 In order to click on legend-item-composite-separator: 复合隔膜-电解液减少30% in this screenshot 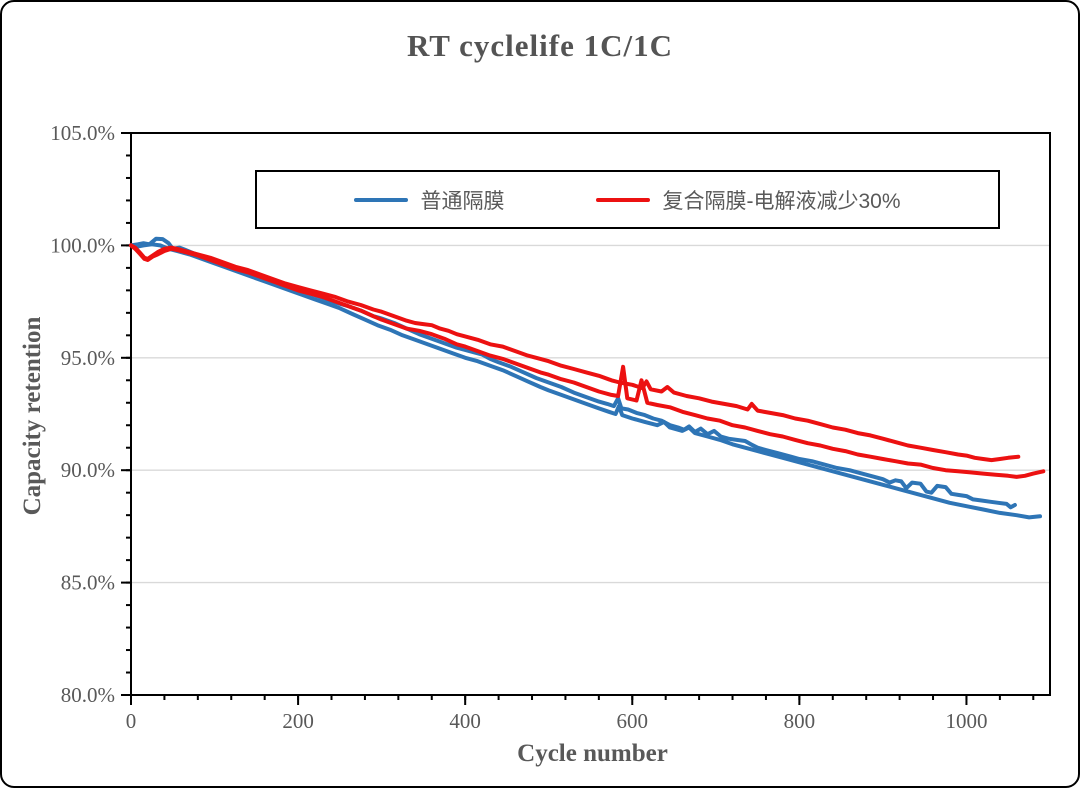, I will do `click(748, 200)`.